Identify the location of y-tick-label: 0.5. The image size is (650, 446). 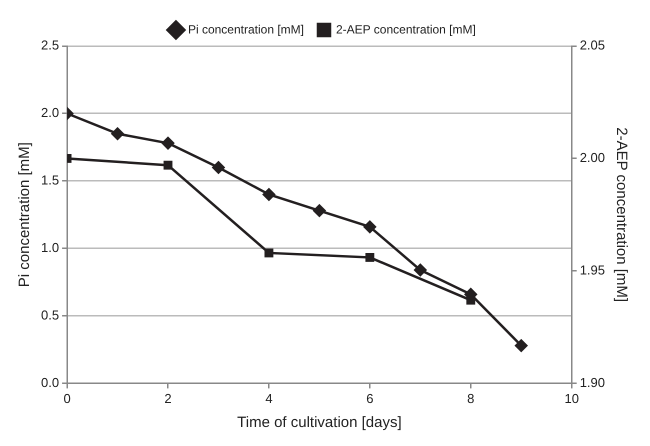
(50, 315).